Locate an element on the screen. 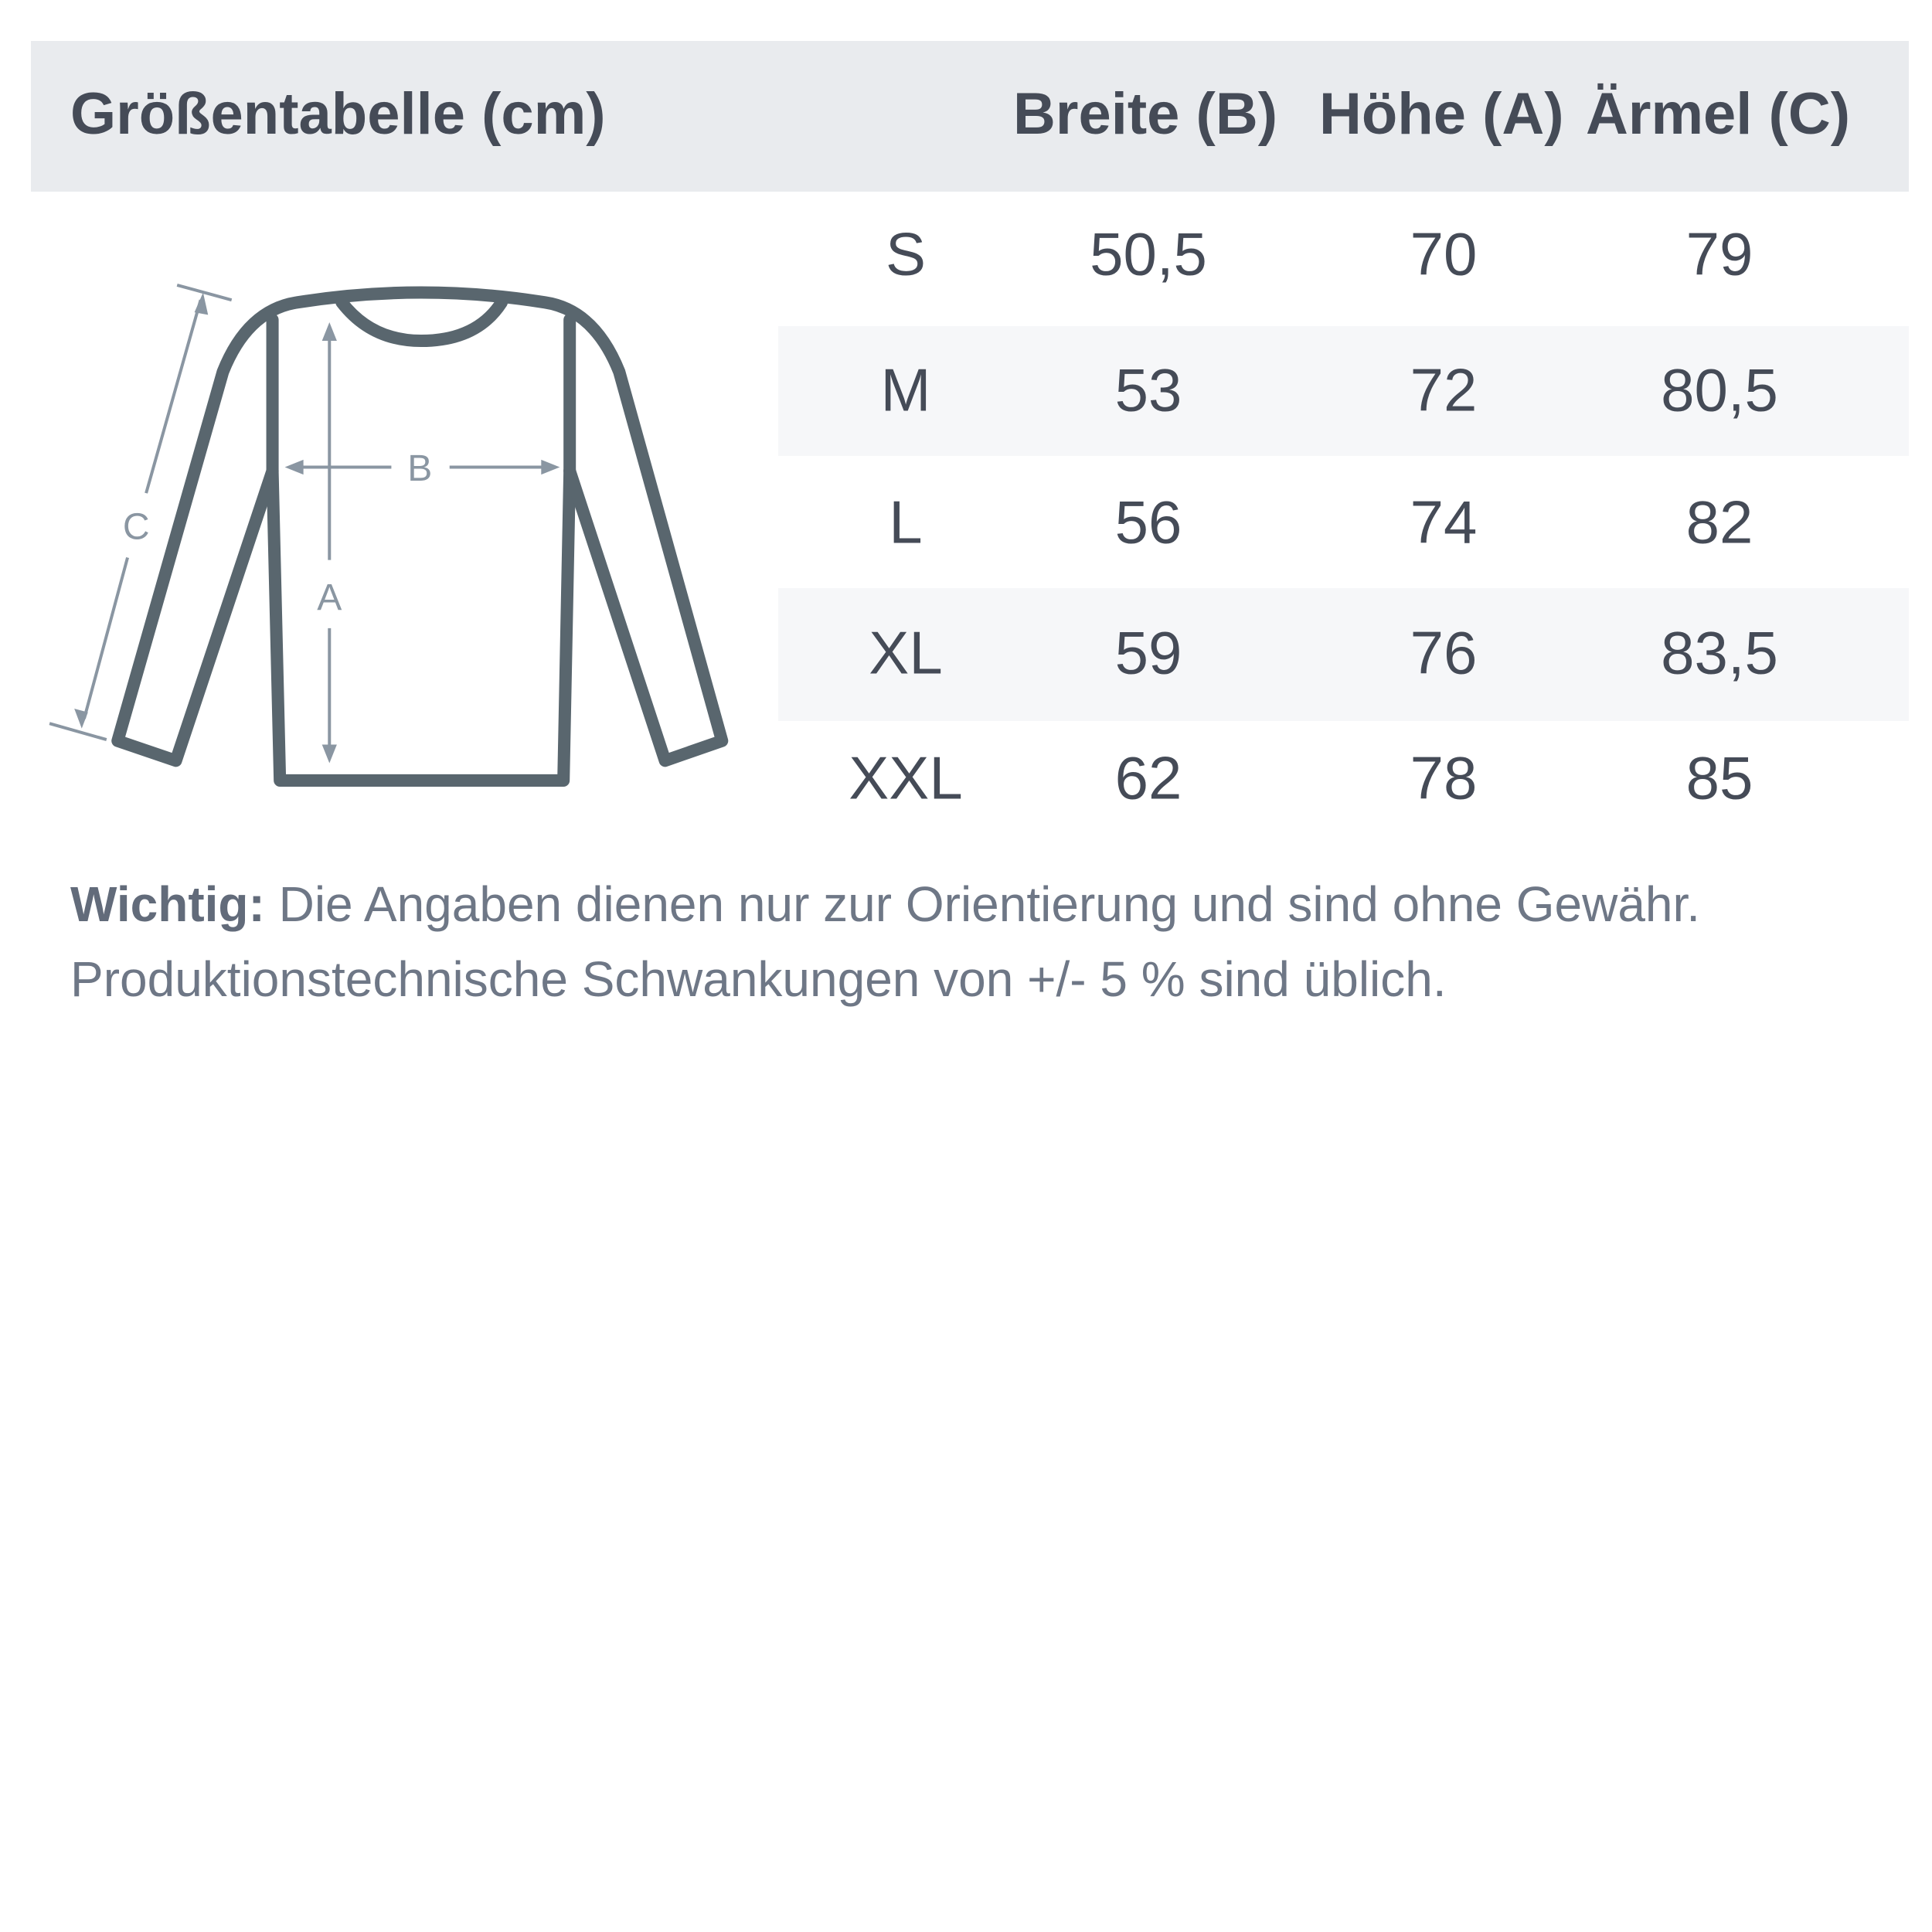 Image resolution: width=1932 pixels, height=1932 pixels. table-title: Größentabelle (cm) is located at coordinates (338, 114).